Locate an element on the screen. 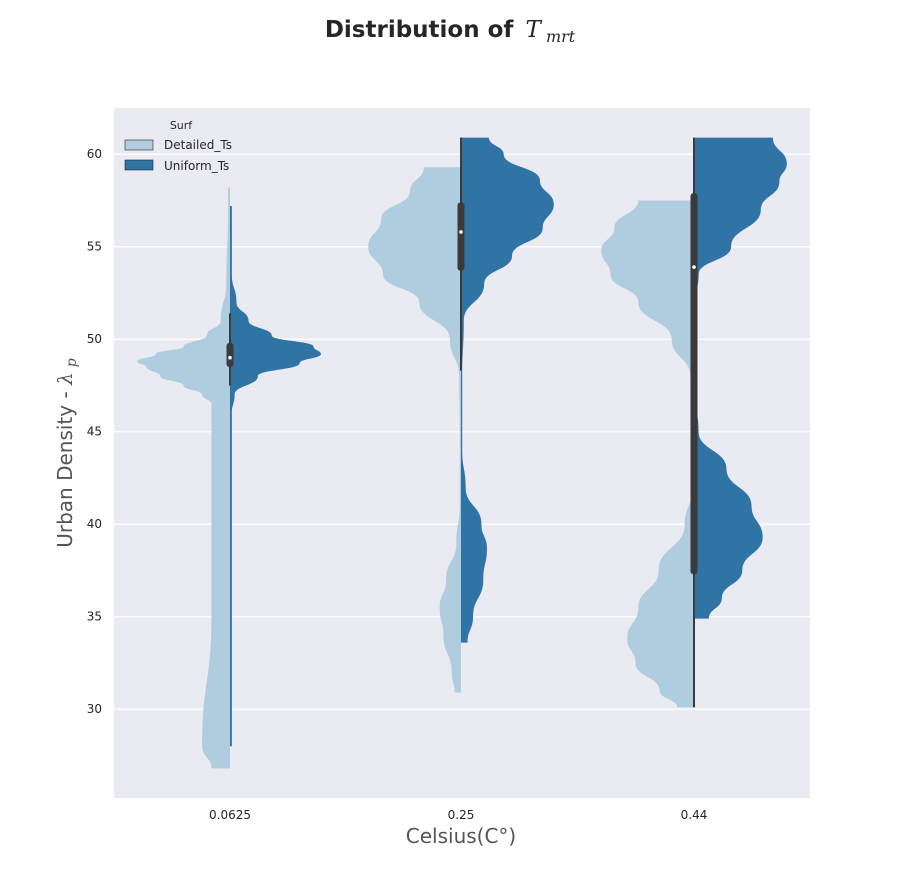  y-axis-label: Urban Density - λ p is located at coordinates (66, 453).